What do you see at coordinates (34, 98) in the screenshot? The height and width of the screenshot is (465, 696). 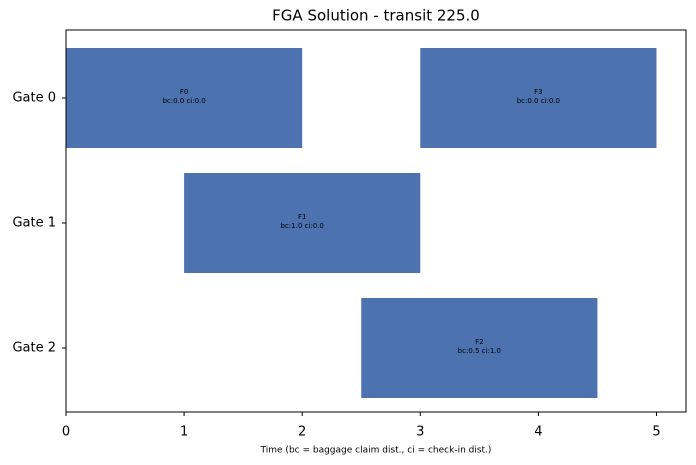 I see `y-tick-label: Gate 0` at bounding box center [34, 98].